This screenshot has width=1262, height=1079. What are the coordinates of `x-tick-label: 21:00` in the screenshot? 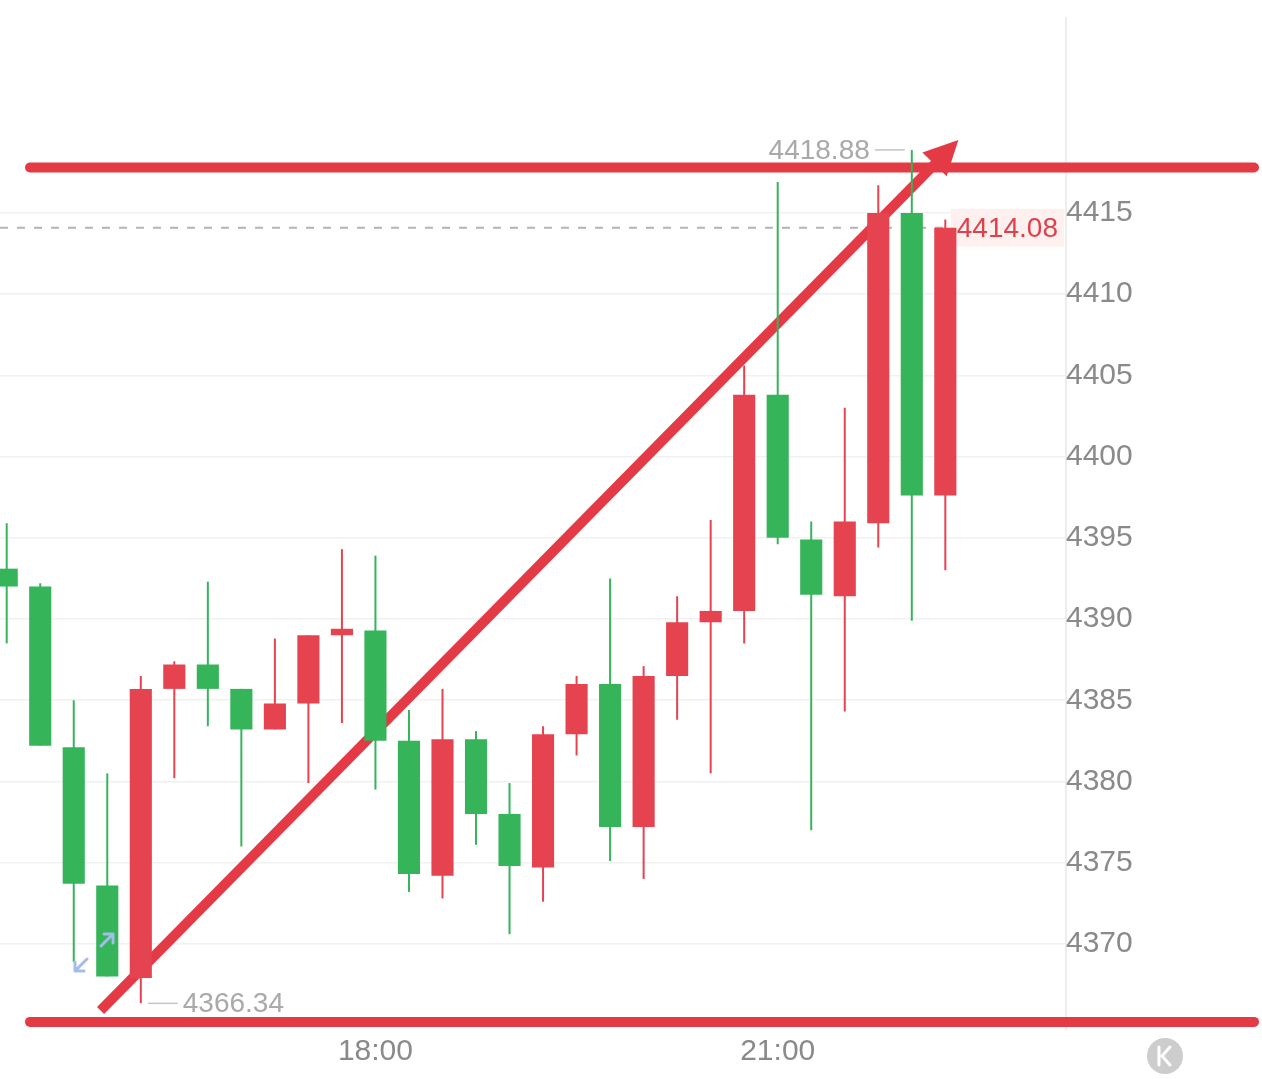 It's located at (778, 1050).